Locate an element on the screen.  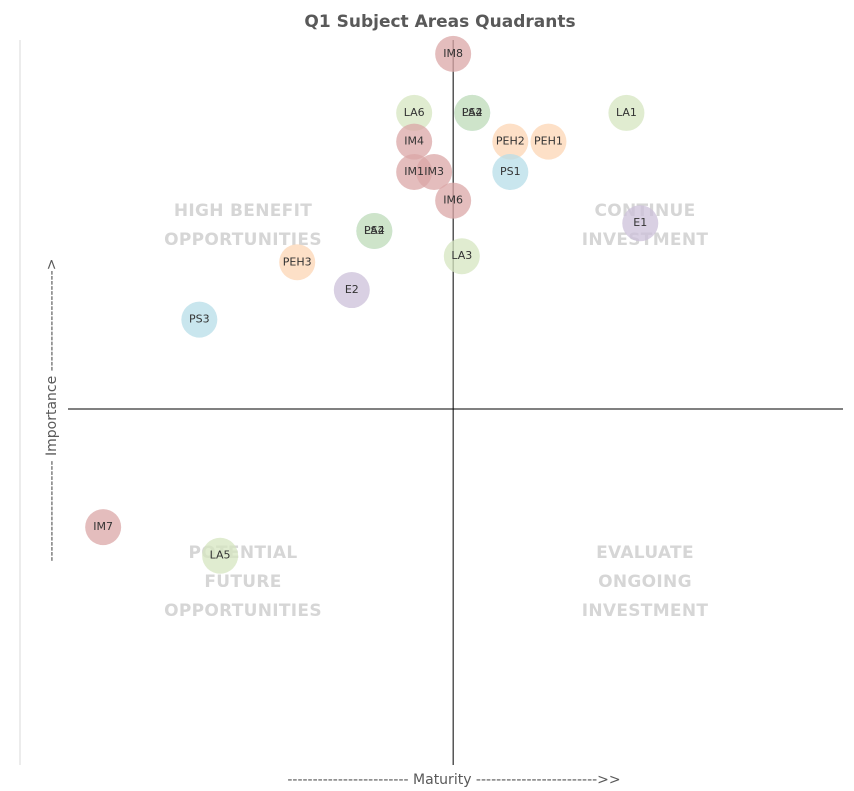
point-label: PEH3 is located at coordinates (297, 261).